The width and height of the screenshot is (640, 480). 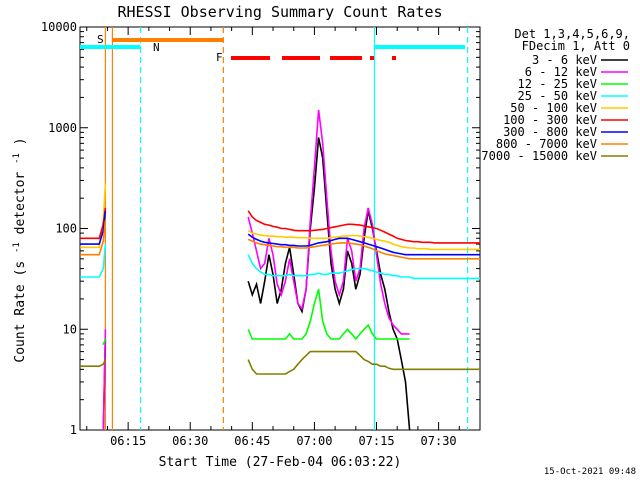 What do you see at coordinates (553, 108) in the screenshot?
I see `legend-label: 50 - 100 keV` at bounding box center [553, 108].